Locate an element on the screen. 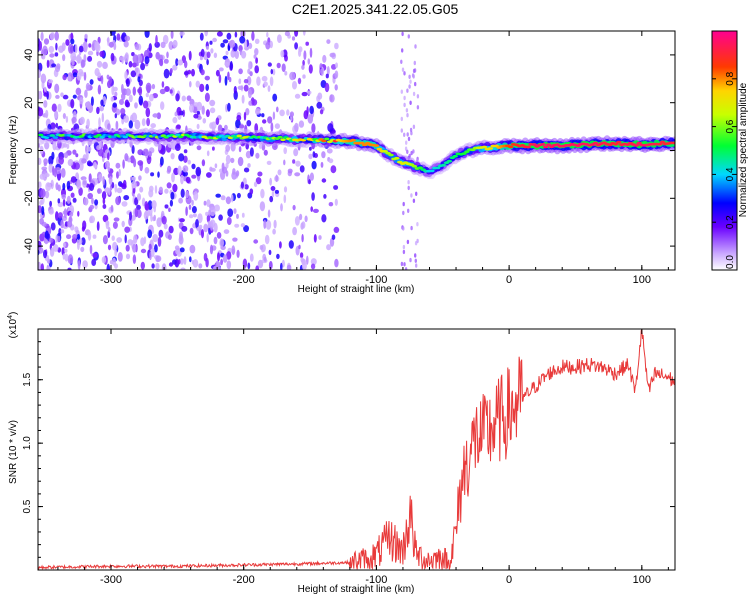  colorbar-gradient is located at coordinates (724, 150).